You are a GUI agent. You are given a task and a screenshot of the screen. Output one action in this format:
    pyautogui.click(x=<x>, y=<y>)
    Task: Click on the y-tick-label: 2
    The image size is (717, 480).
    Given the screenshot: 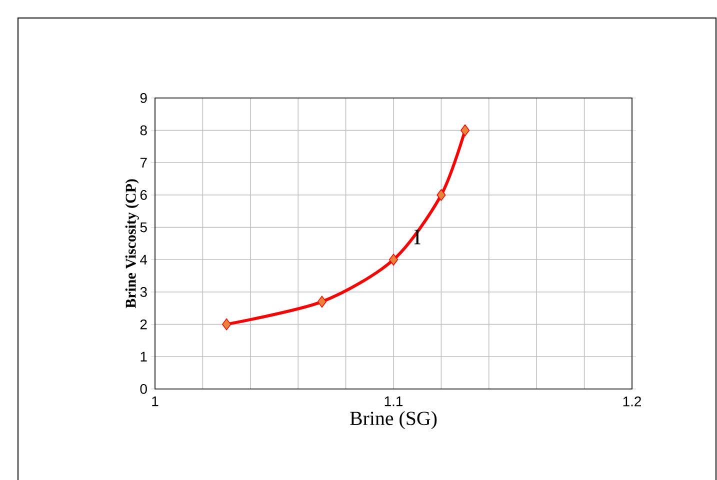 What is the action you would take?
    pyautogui.click(x=143, y=324)
    